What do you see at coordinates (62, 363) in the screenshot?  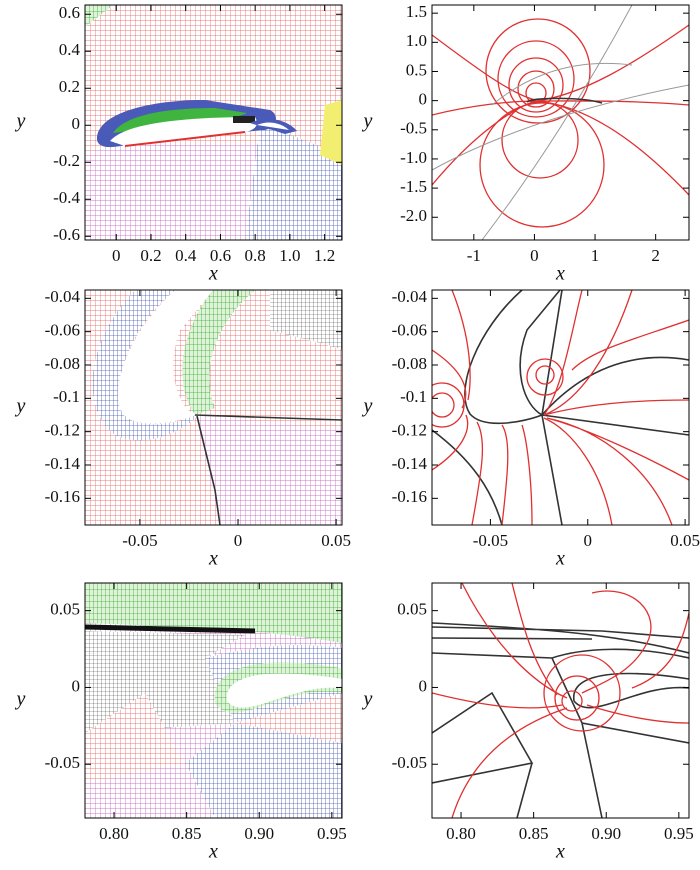 I see `y-tick-label: -0.08` at bounding box center [62, 363].